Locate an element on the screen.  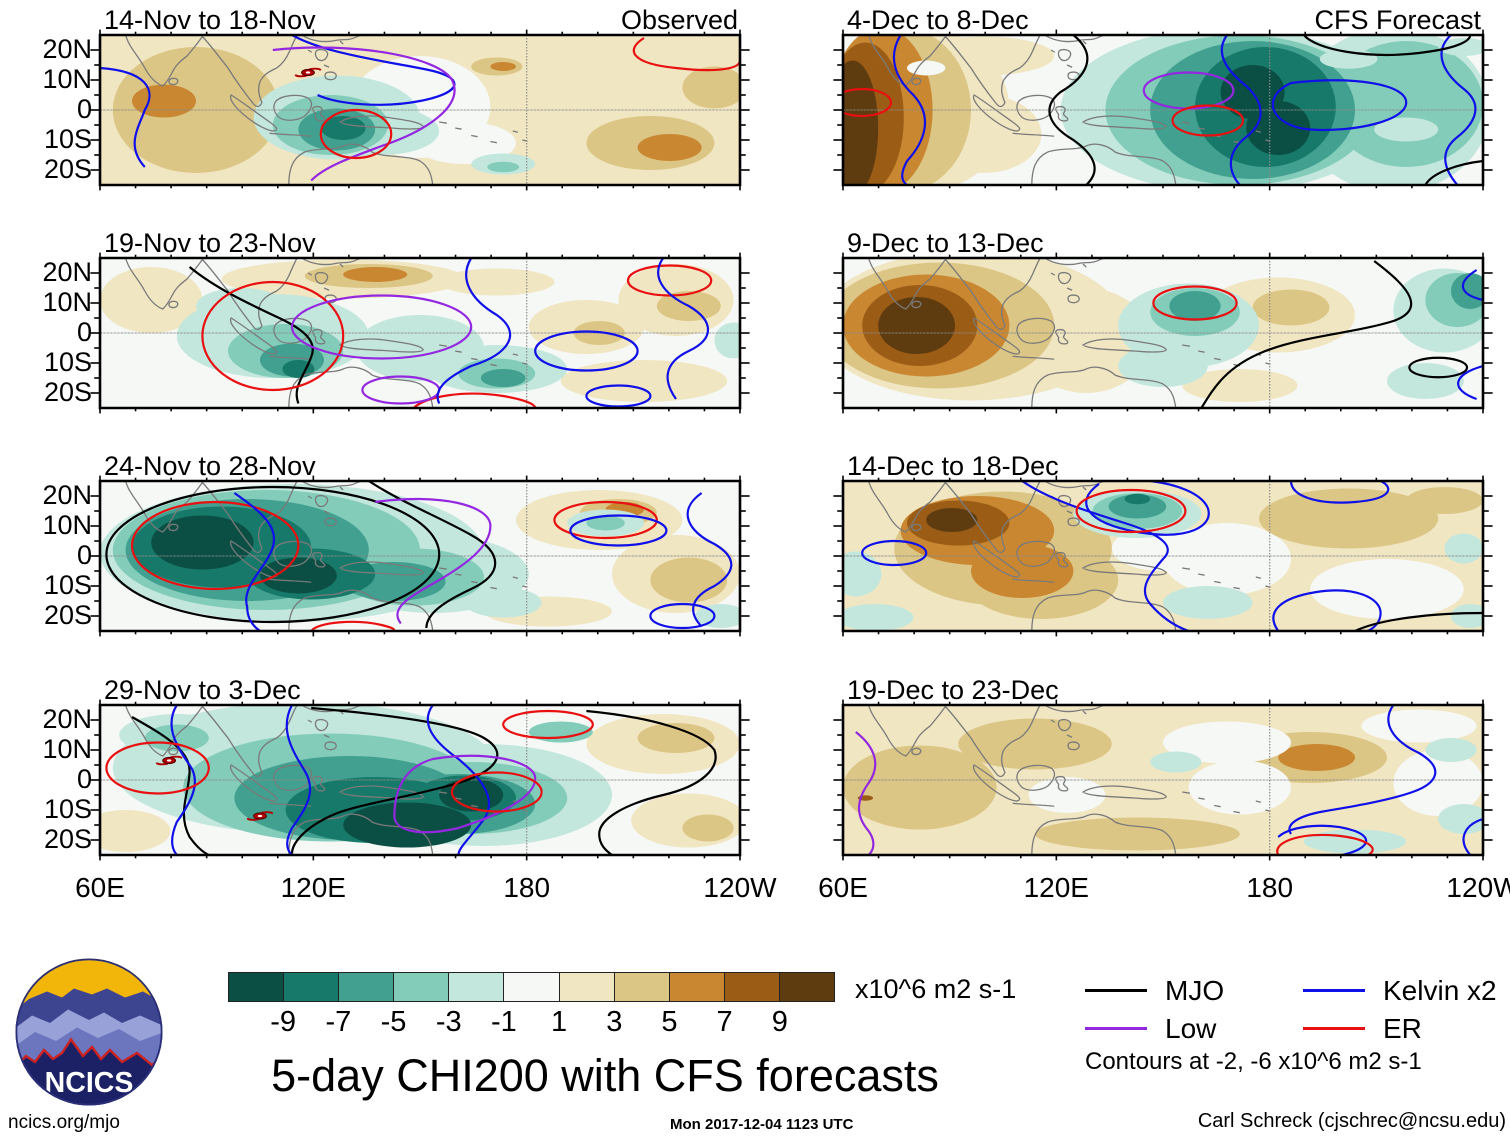
map-panel: 14-Nov to 18-Nov Observed is located at coordinates (420, 95).